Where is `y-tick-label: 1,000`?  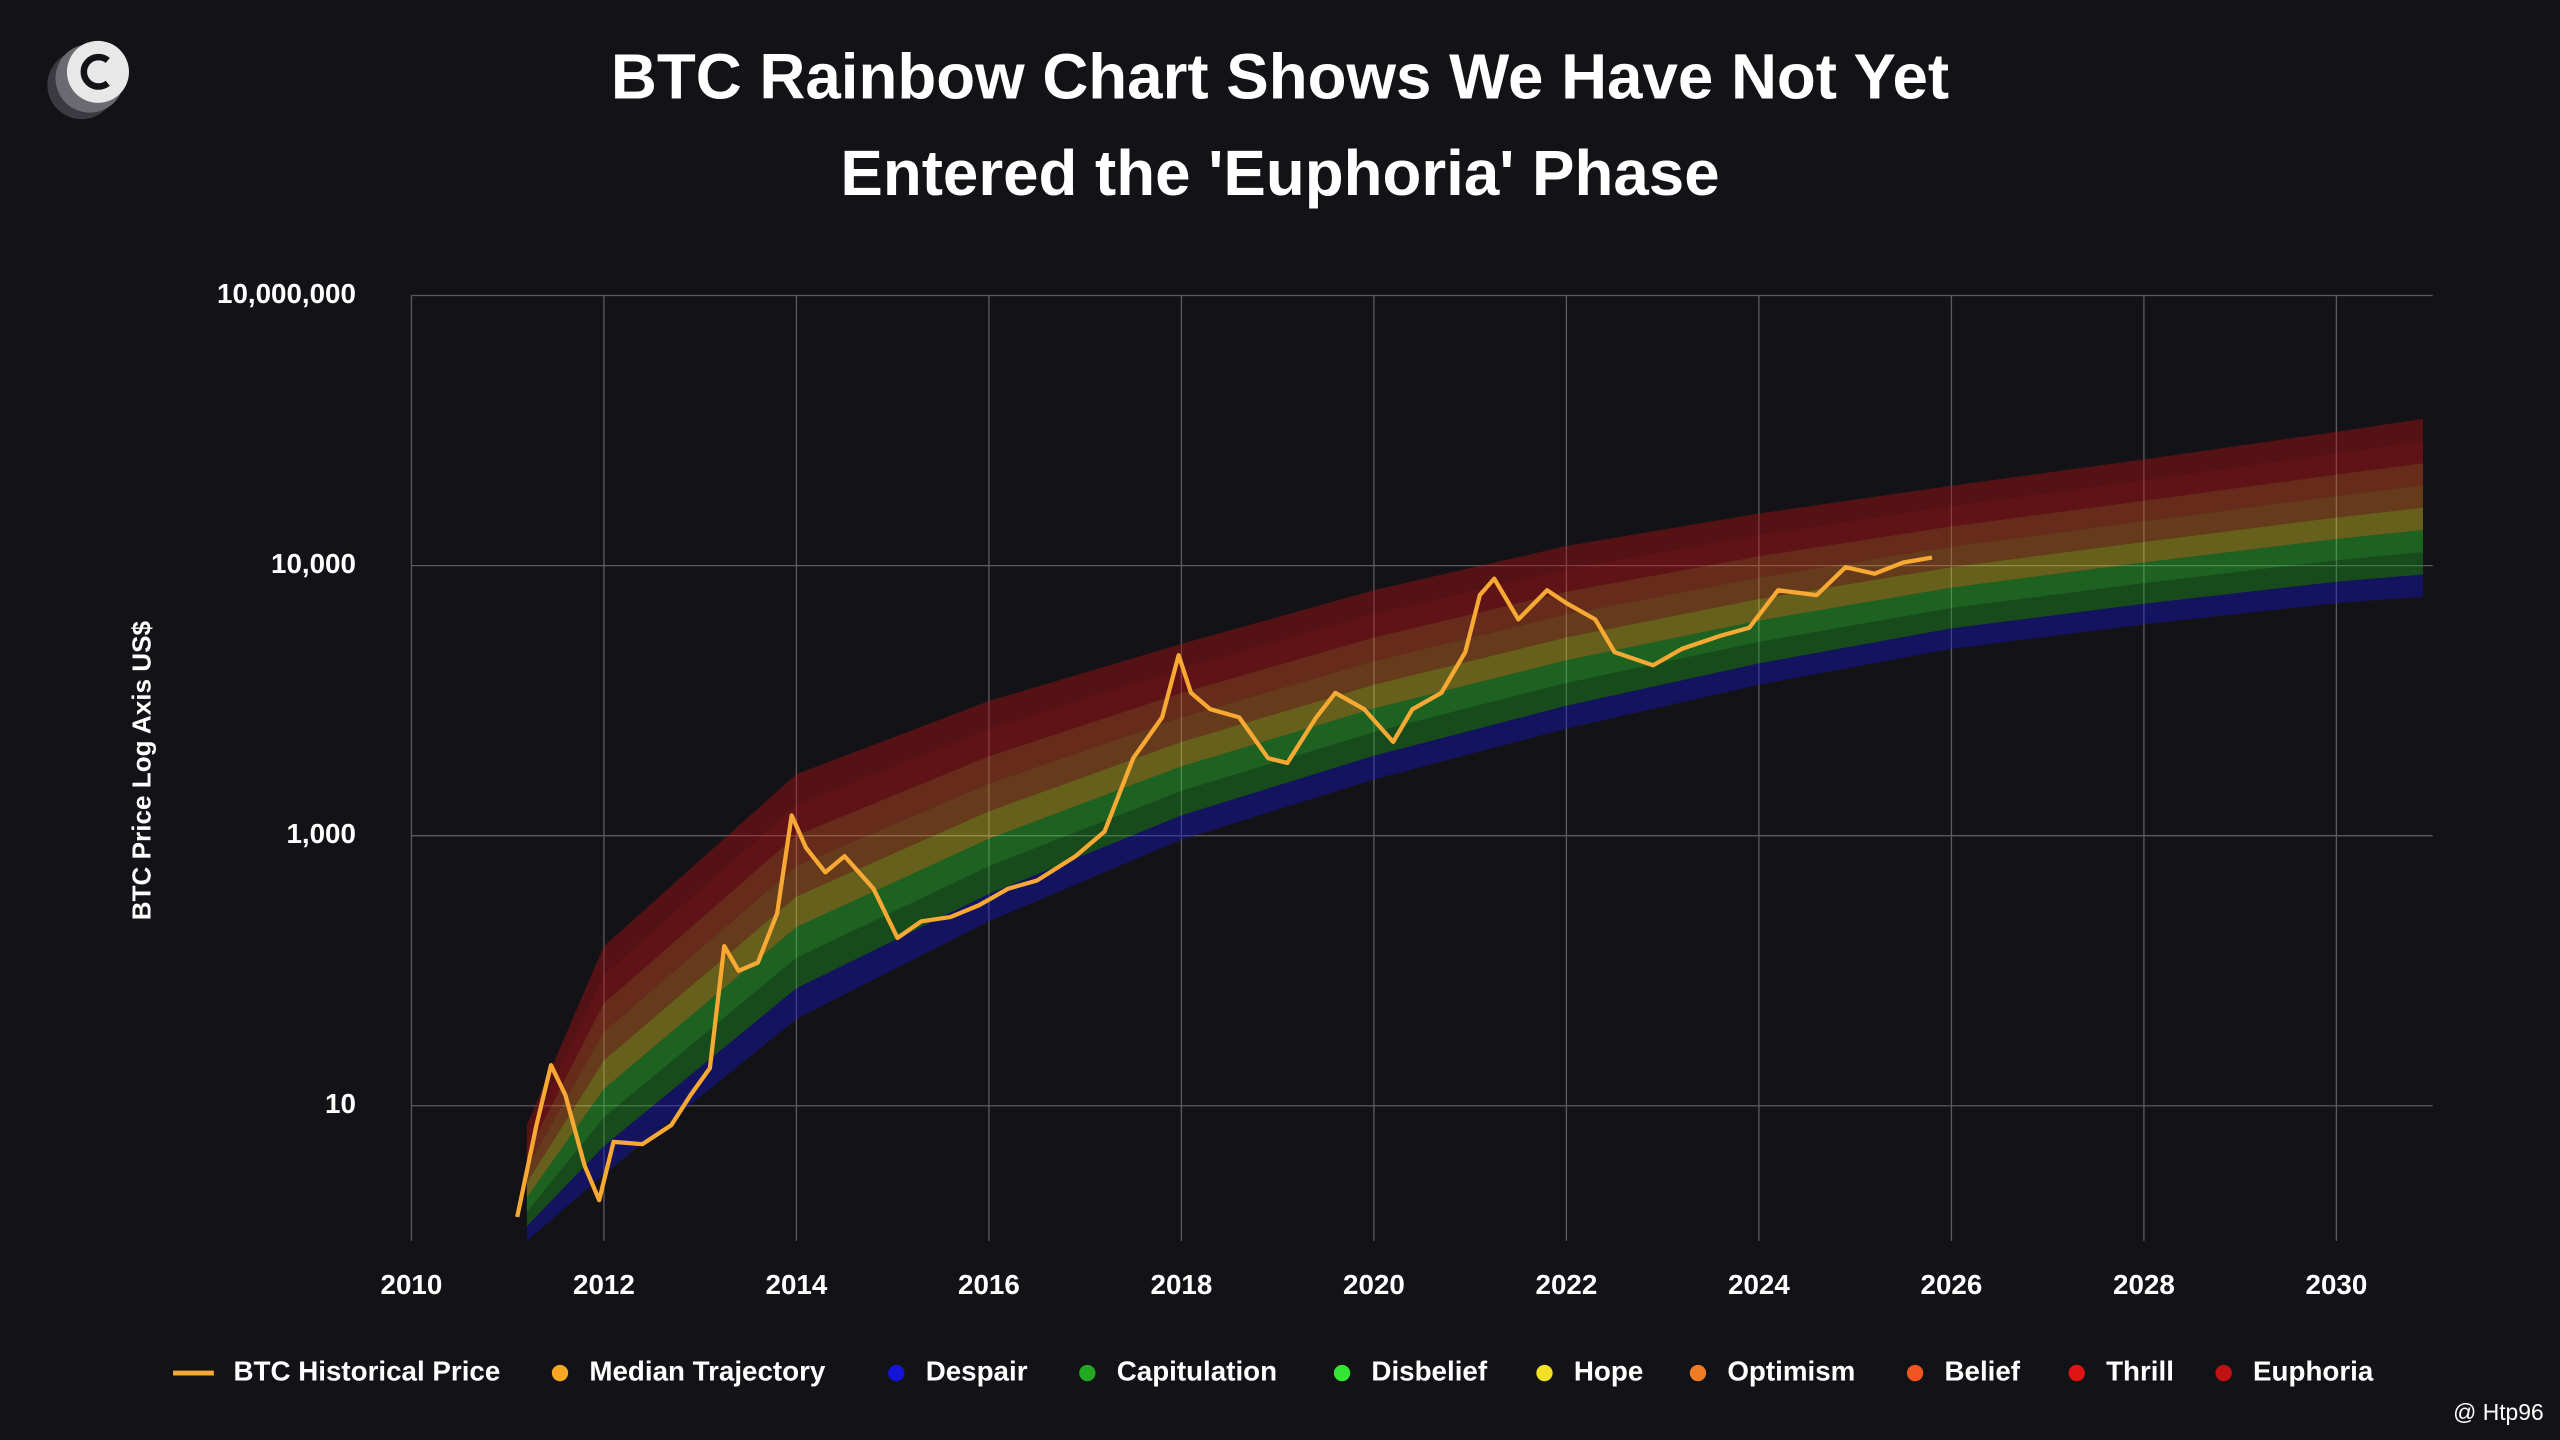
y-tick-label: 1,000 is located at coordinates (320, 833).